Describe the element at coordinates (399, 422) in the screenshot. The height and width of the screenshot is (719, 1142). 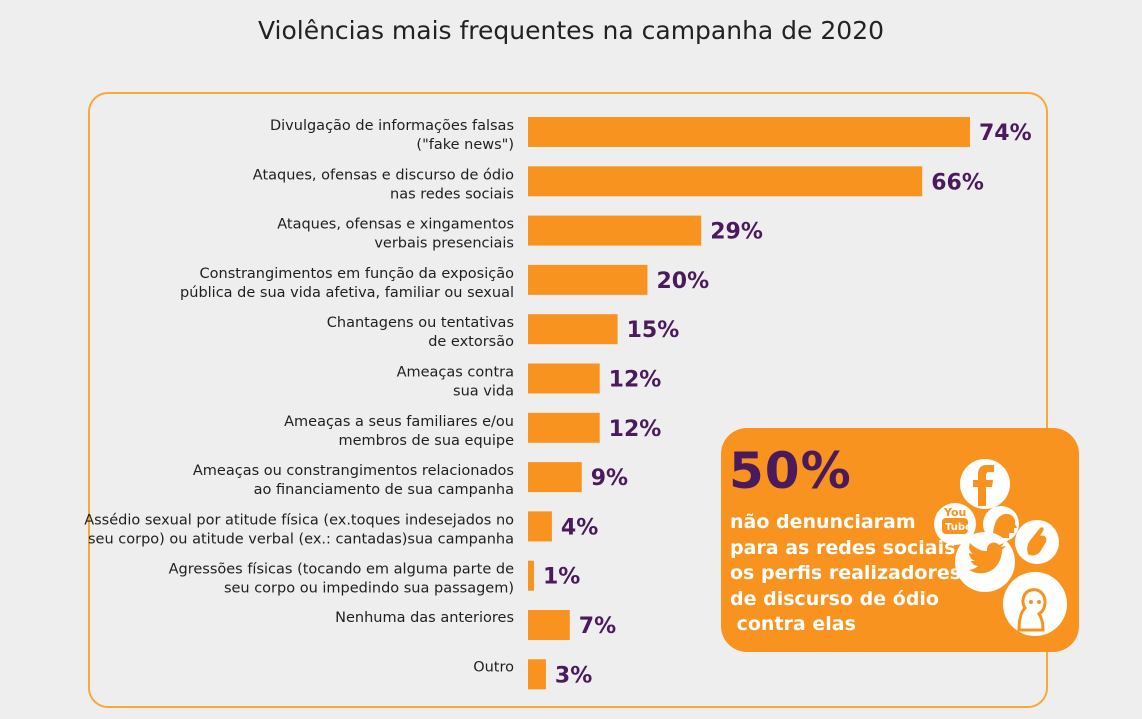
I see `category-label-6: Ameaças a seus familiares e/ou` at that location.